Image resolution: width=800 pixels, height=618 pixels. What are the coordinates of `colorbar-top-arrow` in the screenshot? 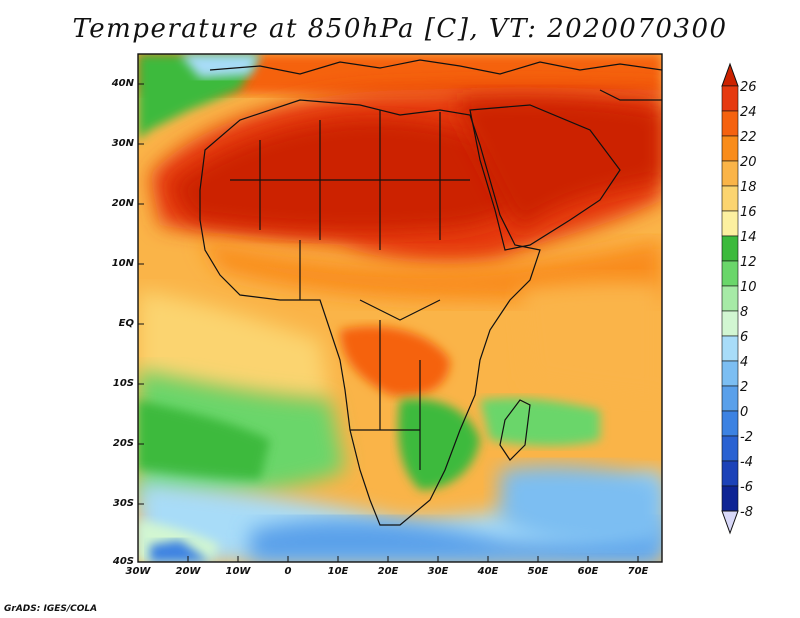 It's located at (730, 74).